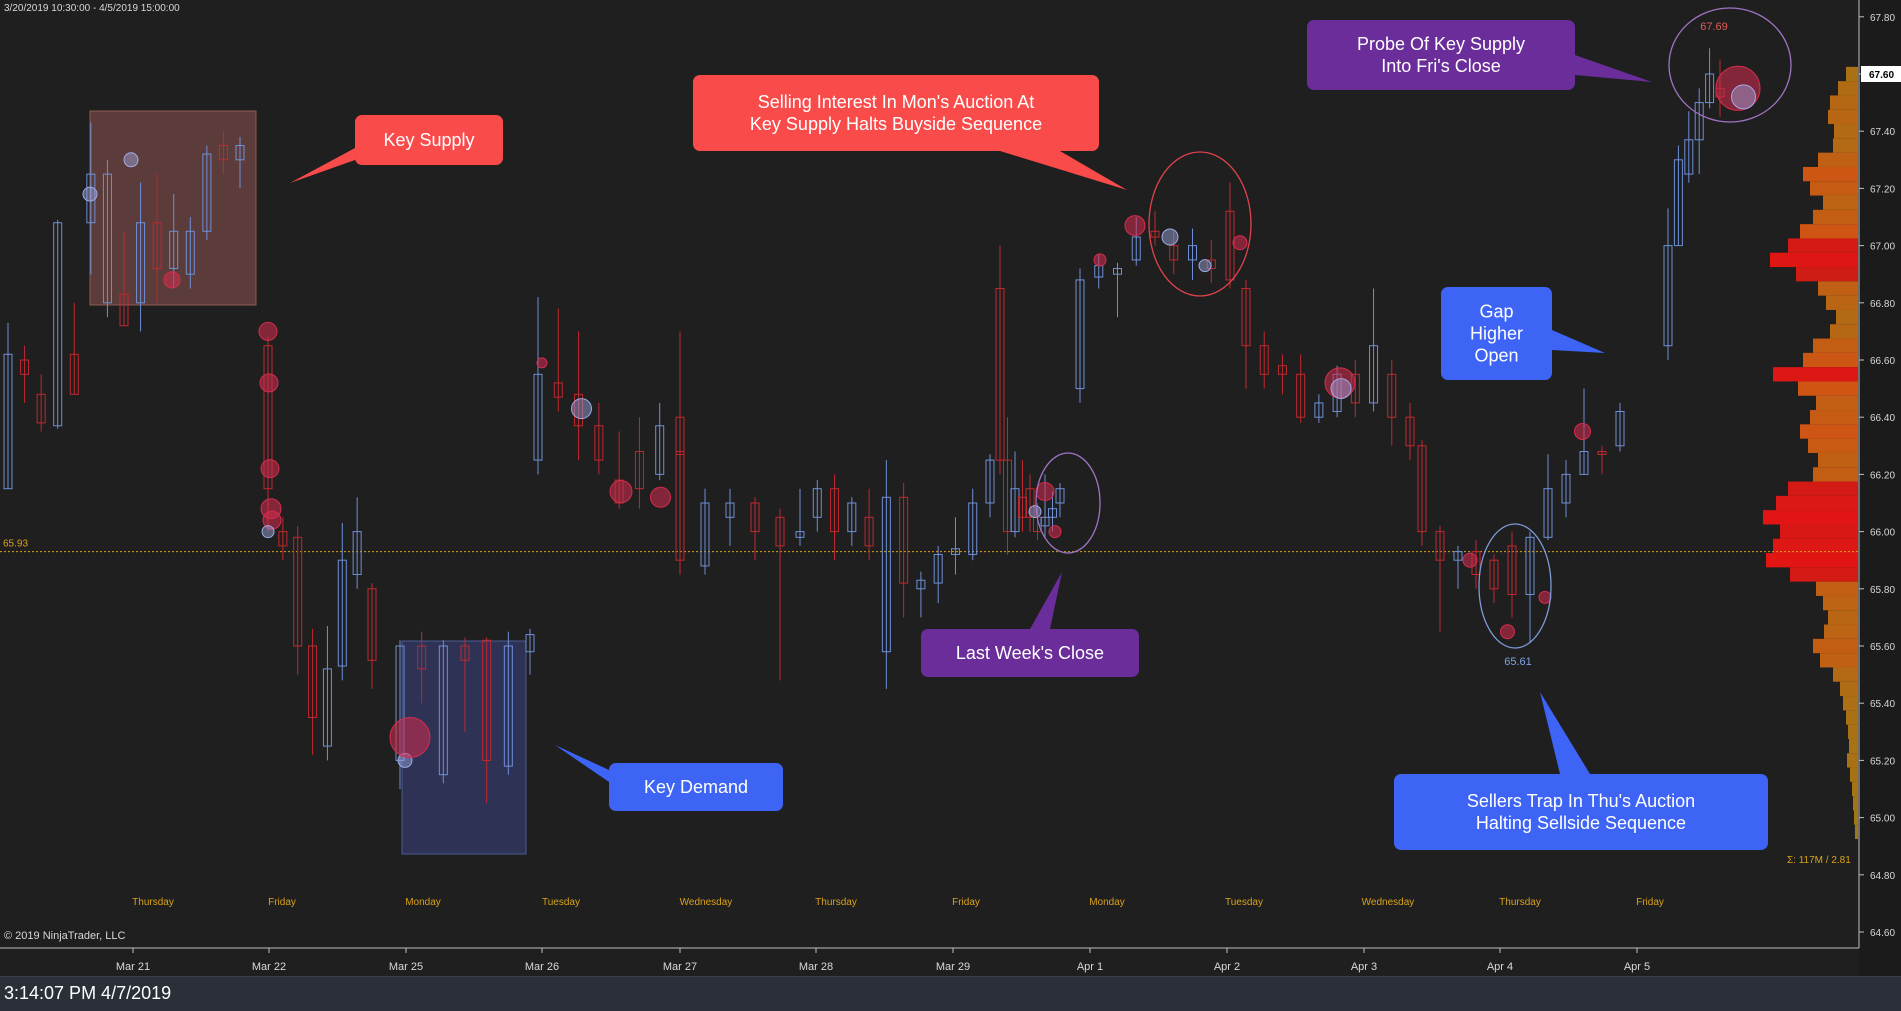 The height and width of the screenshot is (1011, 1901). Describe the element at coordinates (1364, 967) in the screenshot. I see `x-date-label: Apr 3` at that location.